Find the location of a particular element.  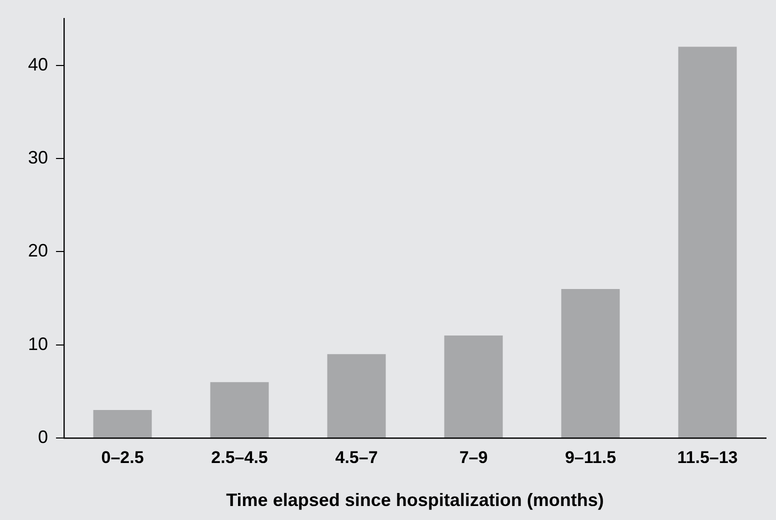

x-tick-label: 2.5–4.5 is located at coordinates (239, 457).